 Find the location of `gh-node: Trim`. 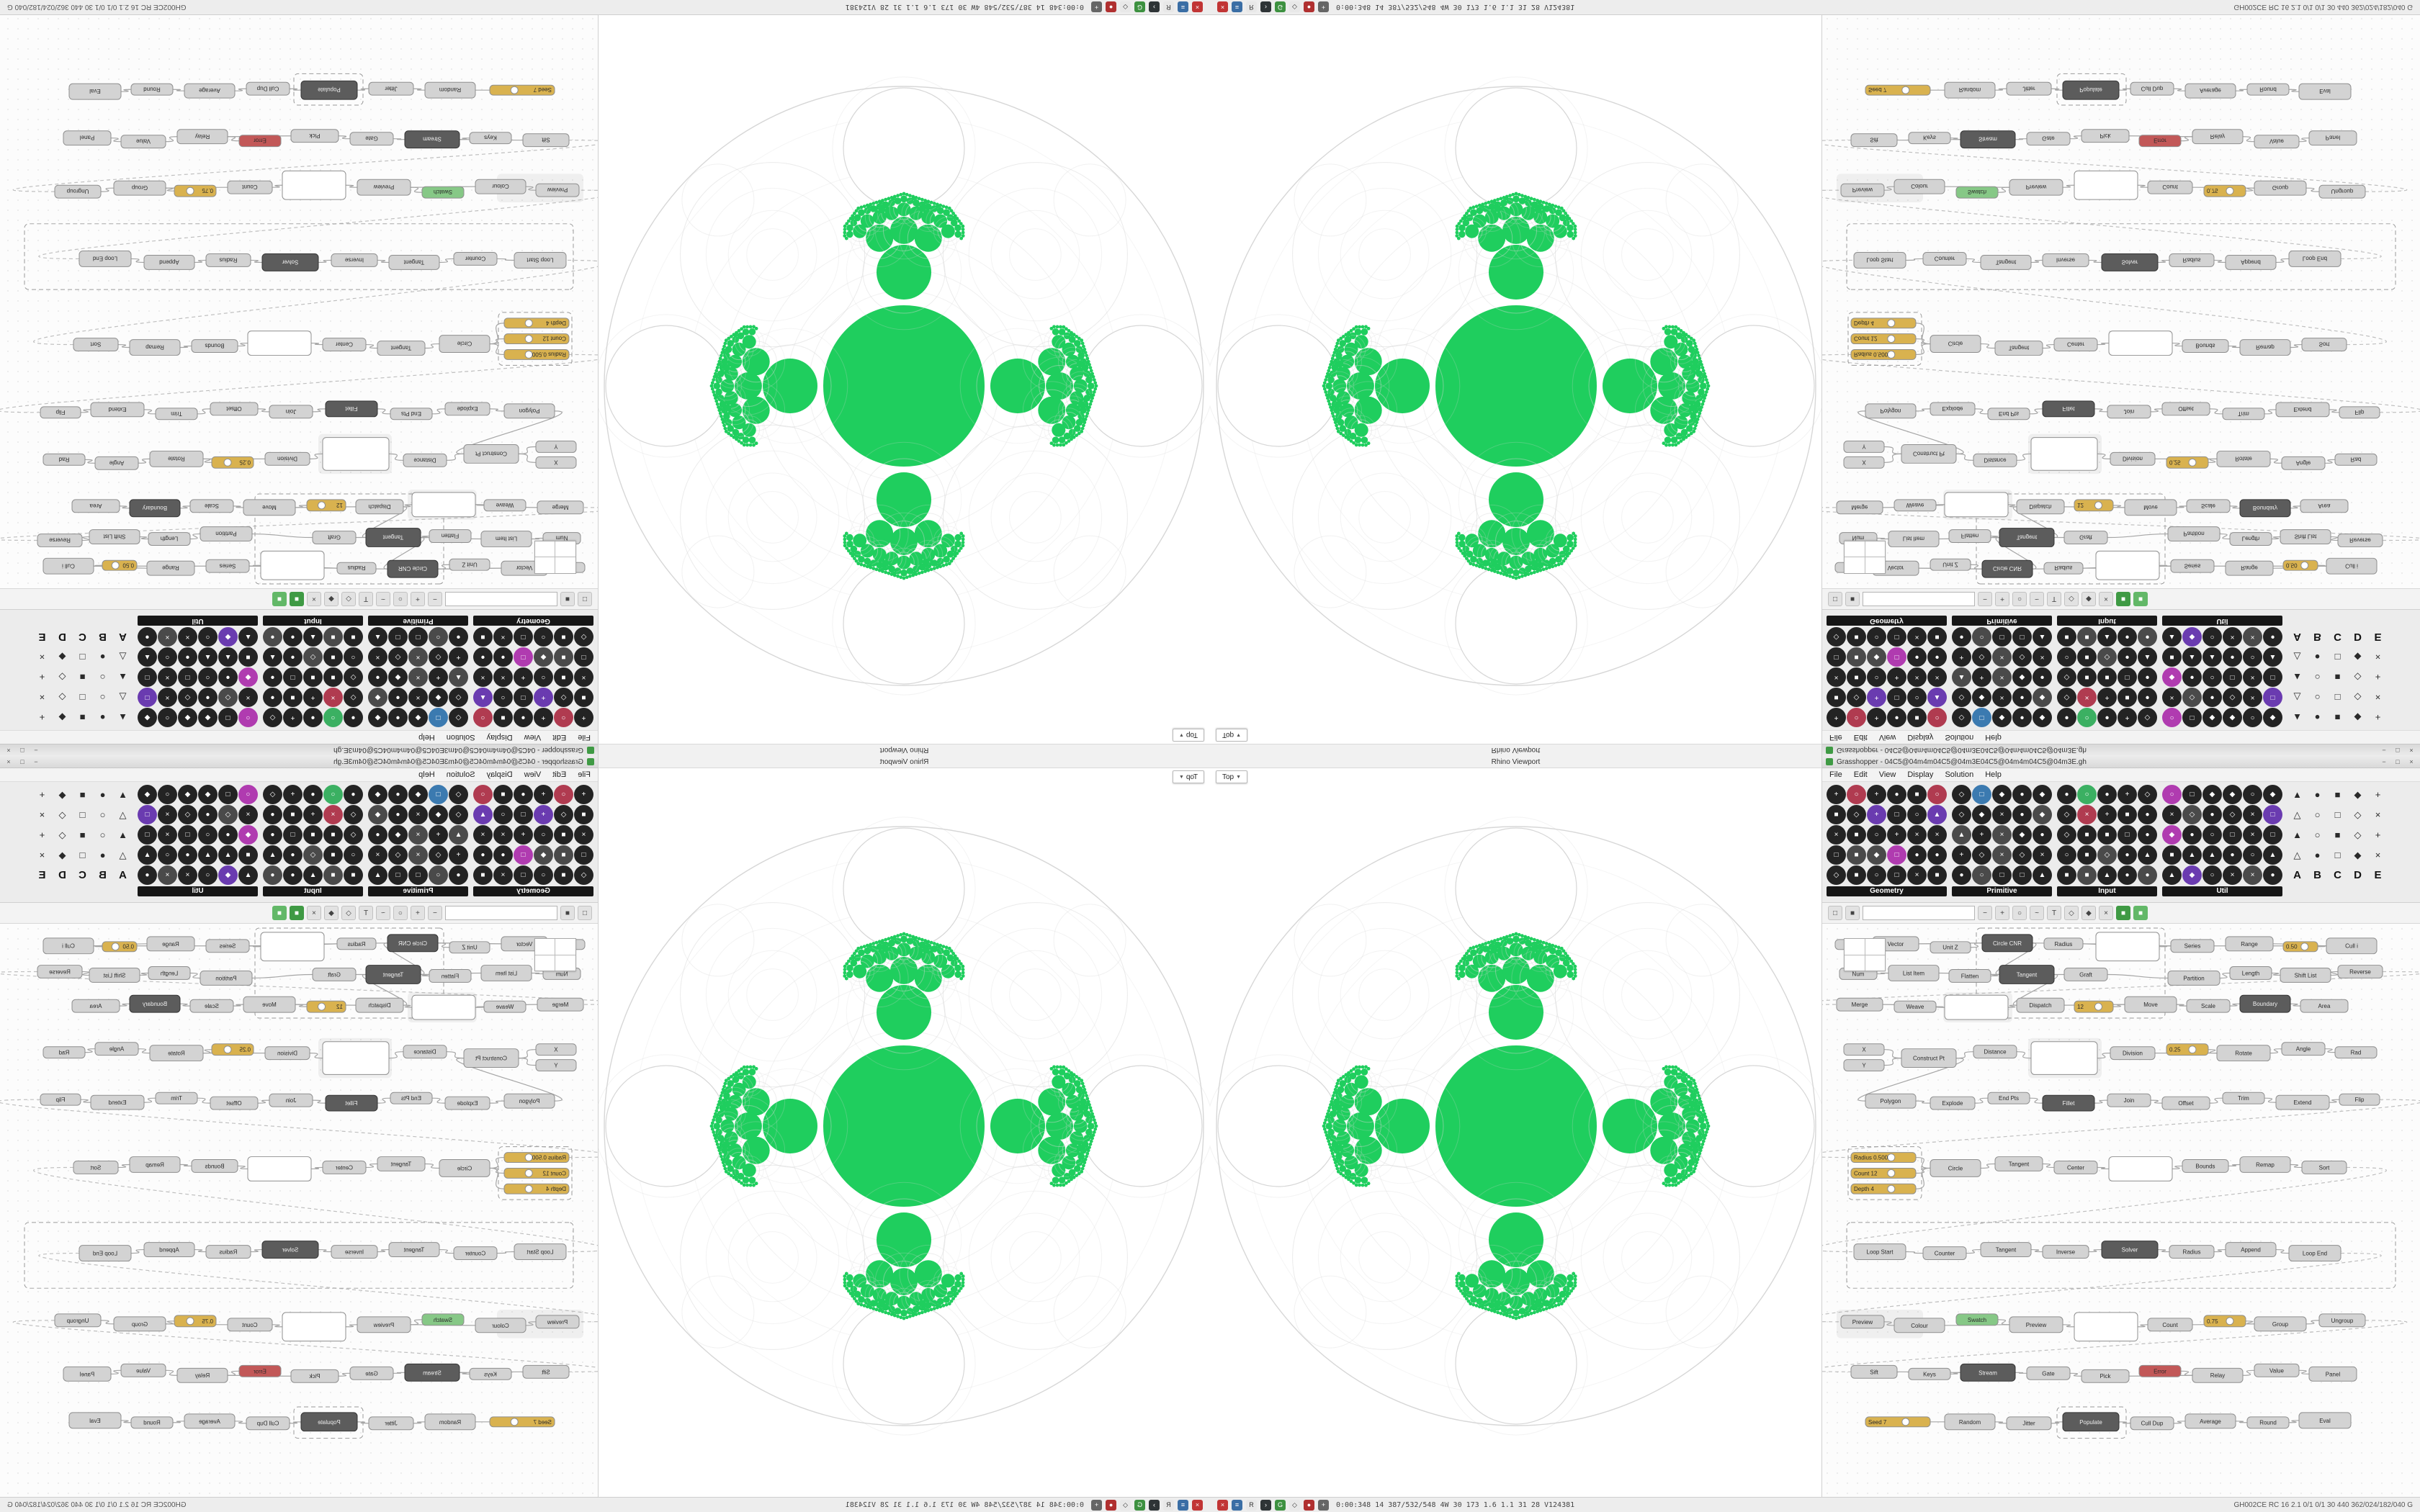

gh-node: Trim is located at coordinates (176, 1098).